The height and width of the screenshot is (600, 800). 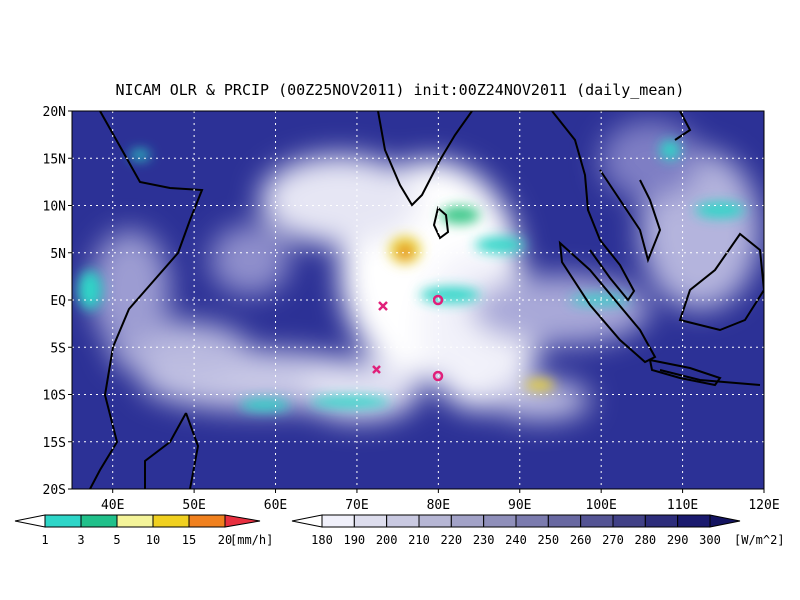 I want to click on colorbar-label: 210, so click(x=419, y=540).